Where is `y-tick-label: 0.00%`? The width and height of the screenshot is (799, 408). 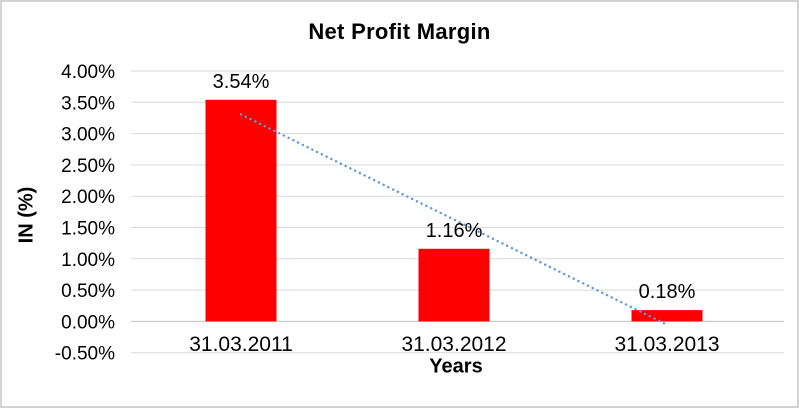 y-tick-label: 0.00% is located at coordinates (88, 322).